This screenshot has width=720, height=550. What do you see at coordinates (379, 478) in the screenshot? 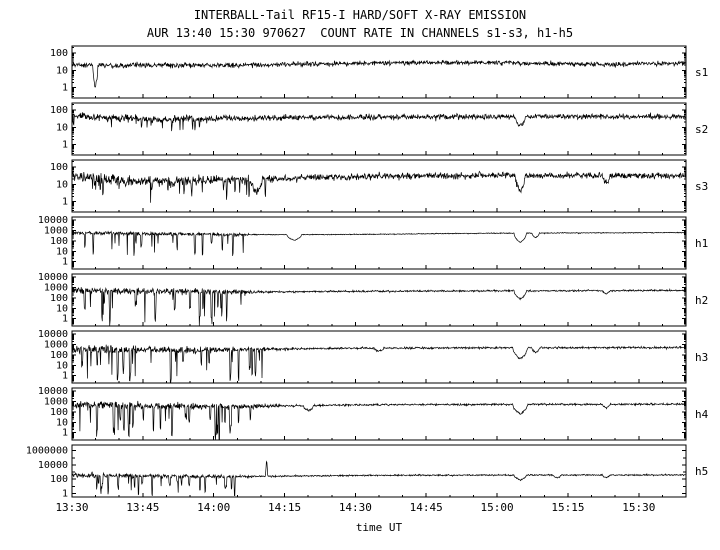
I see `trace-h5` at bounding box center [379, 478].